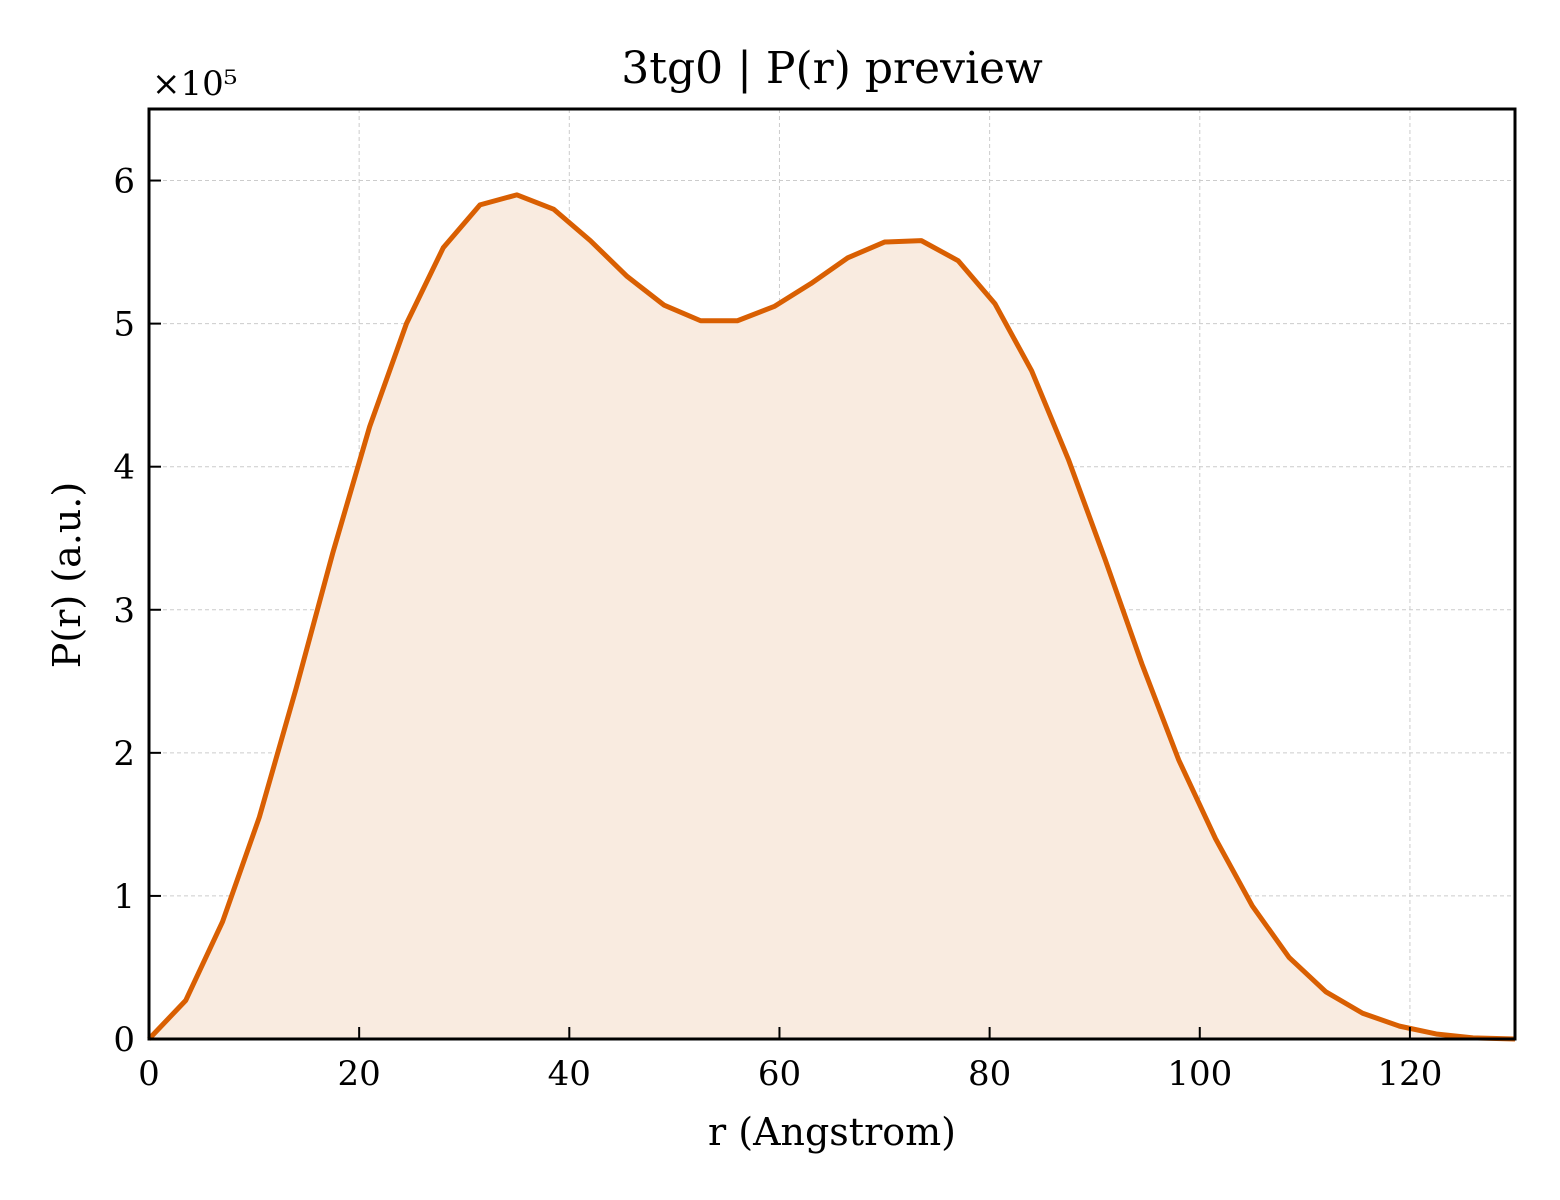  Describe the element at coordinates (124, 325) in the screenshot. I see `y-tick-label: 5` at that location.